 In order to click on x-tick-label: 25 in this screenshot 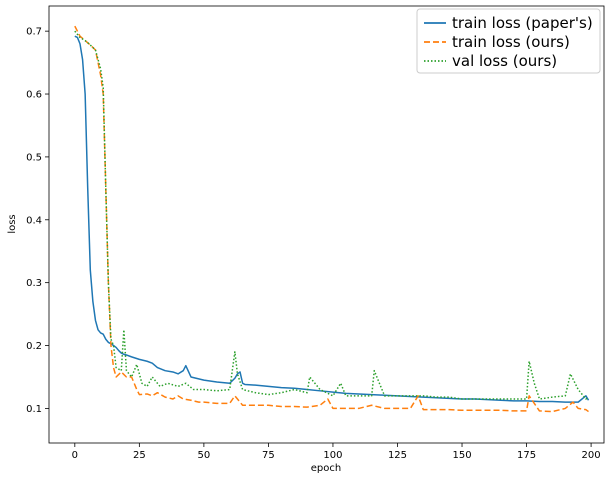, I will do `click(139, 455)`.